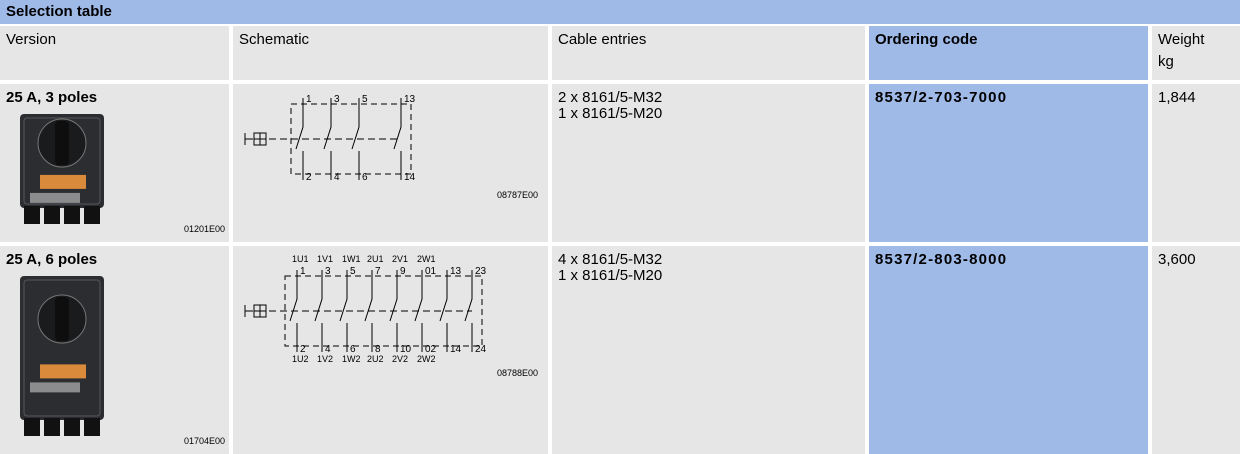 This screenshot has width=1240, height=454. Describe the element at coordinates (481, 349) in the screenshot. I see `terminal-label: 24` at that location.